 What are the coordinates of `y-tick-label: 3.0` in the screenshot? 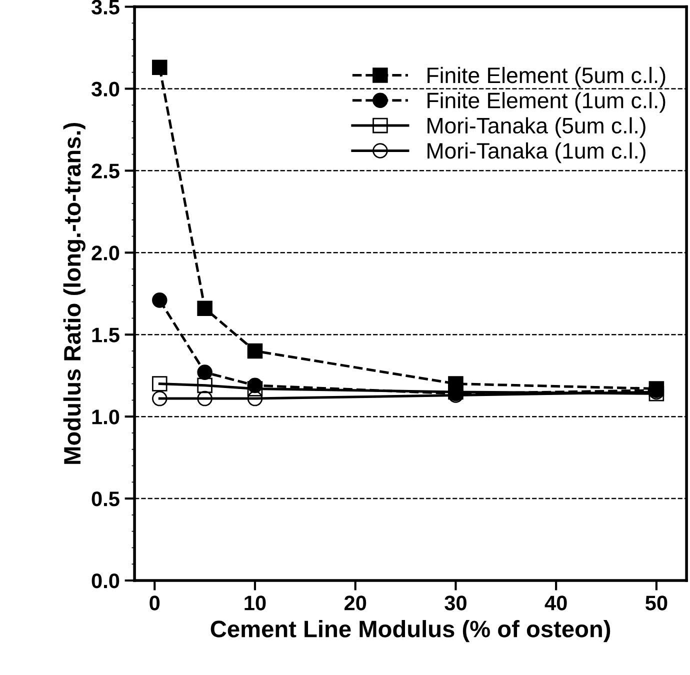 It's located at (105, 89).